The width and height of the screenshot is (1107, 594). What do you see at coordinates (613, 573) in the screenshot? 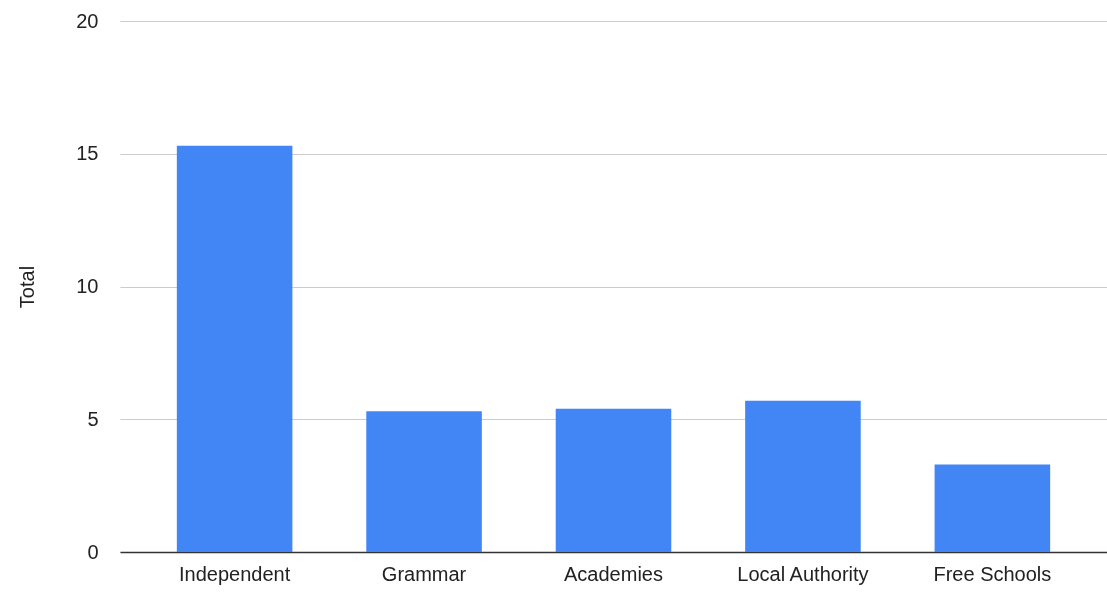
I see `x-tick-label: Academies` at bounding box center [613, 573].